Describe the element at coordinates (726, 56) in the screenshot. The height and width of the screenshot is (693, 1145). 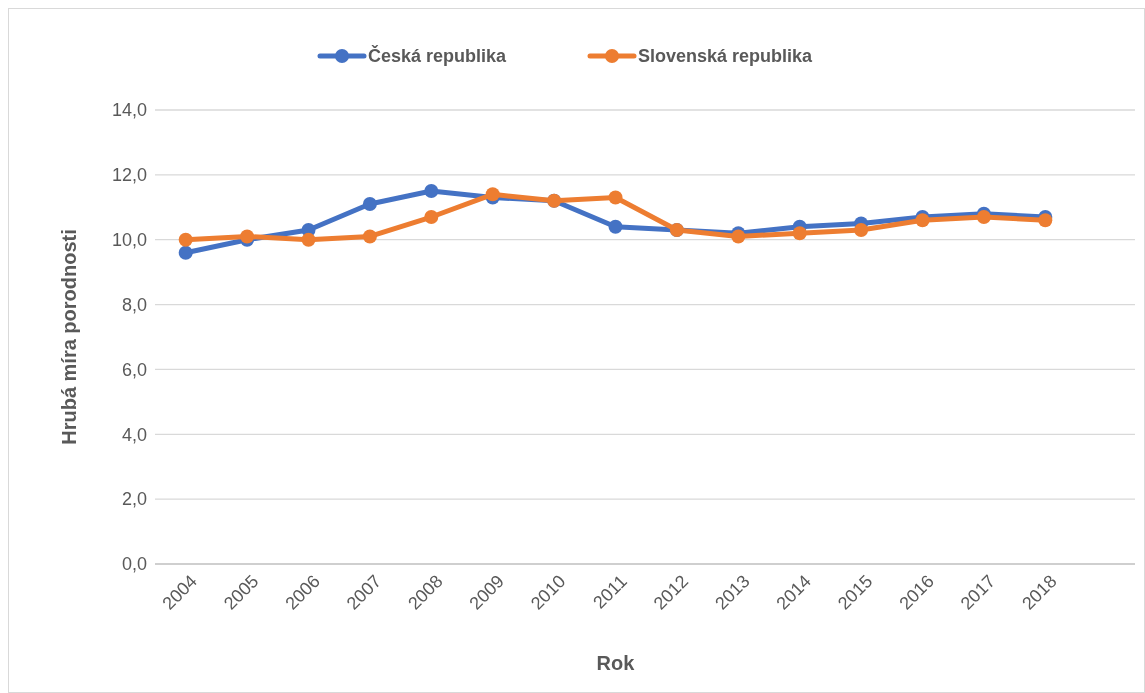
I see `legend-label: Slovenská republika` at that location.